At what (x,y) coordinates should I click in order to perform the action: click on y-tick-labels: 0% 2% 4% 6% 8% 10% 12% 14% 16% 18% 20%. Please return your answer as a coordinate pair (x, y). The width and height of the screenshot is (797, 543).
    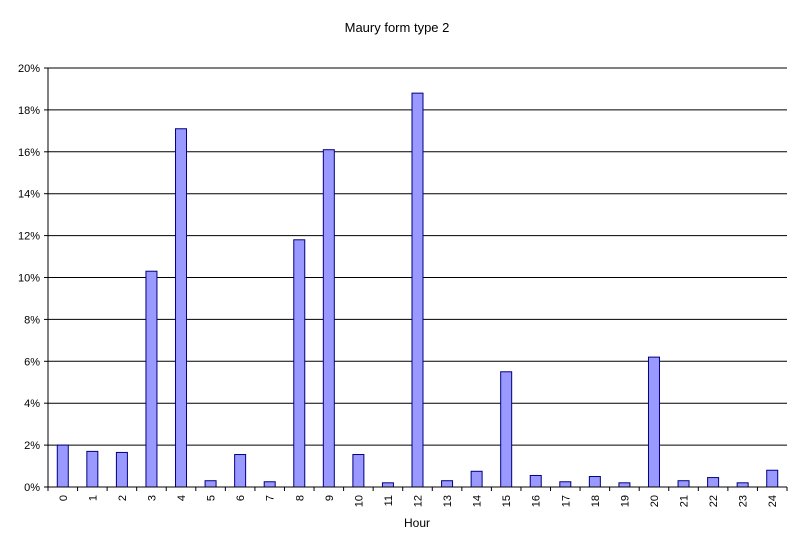
    Looking at the image, I should click on (29, 278).